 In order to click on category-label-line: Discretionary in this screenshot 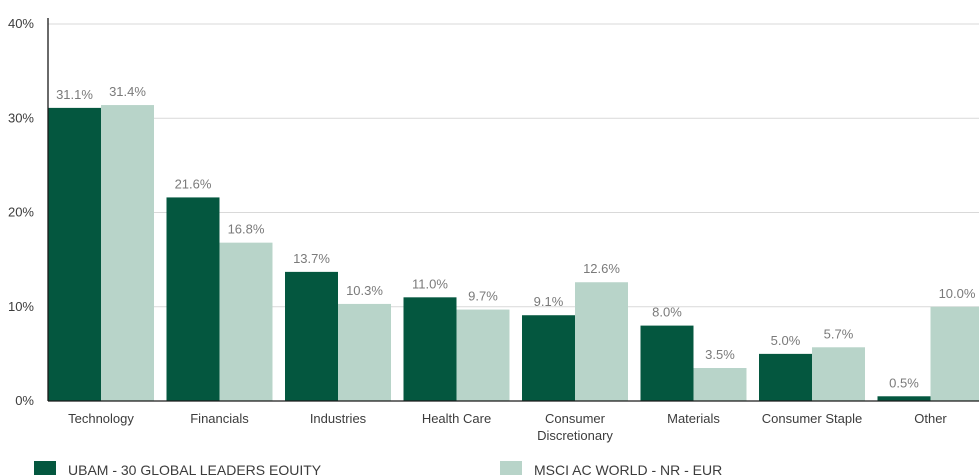, I will do `click(575, 435)`.